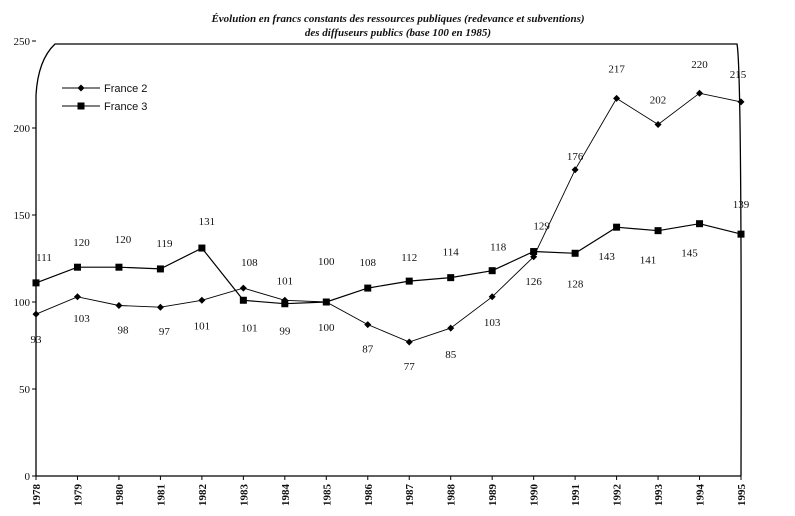  I want to click on data-label-france-3: 101, so click(249, 328).